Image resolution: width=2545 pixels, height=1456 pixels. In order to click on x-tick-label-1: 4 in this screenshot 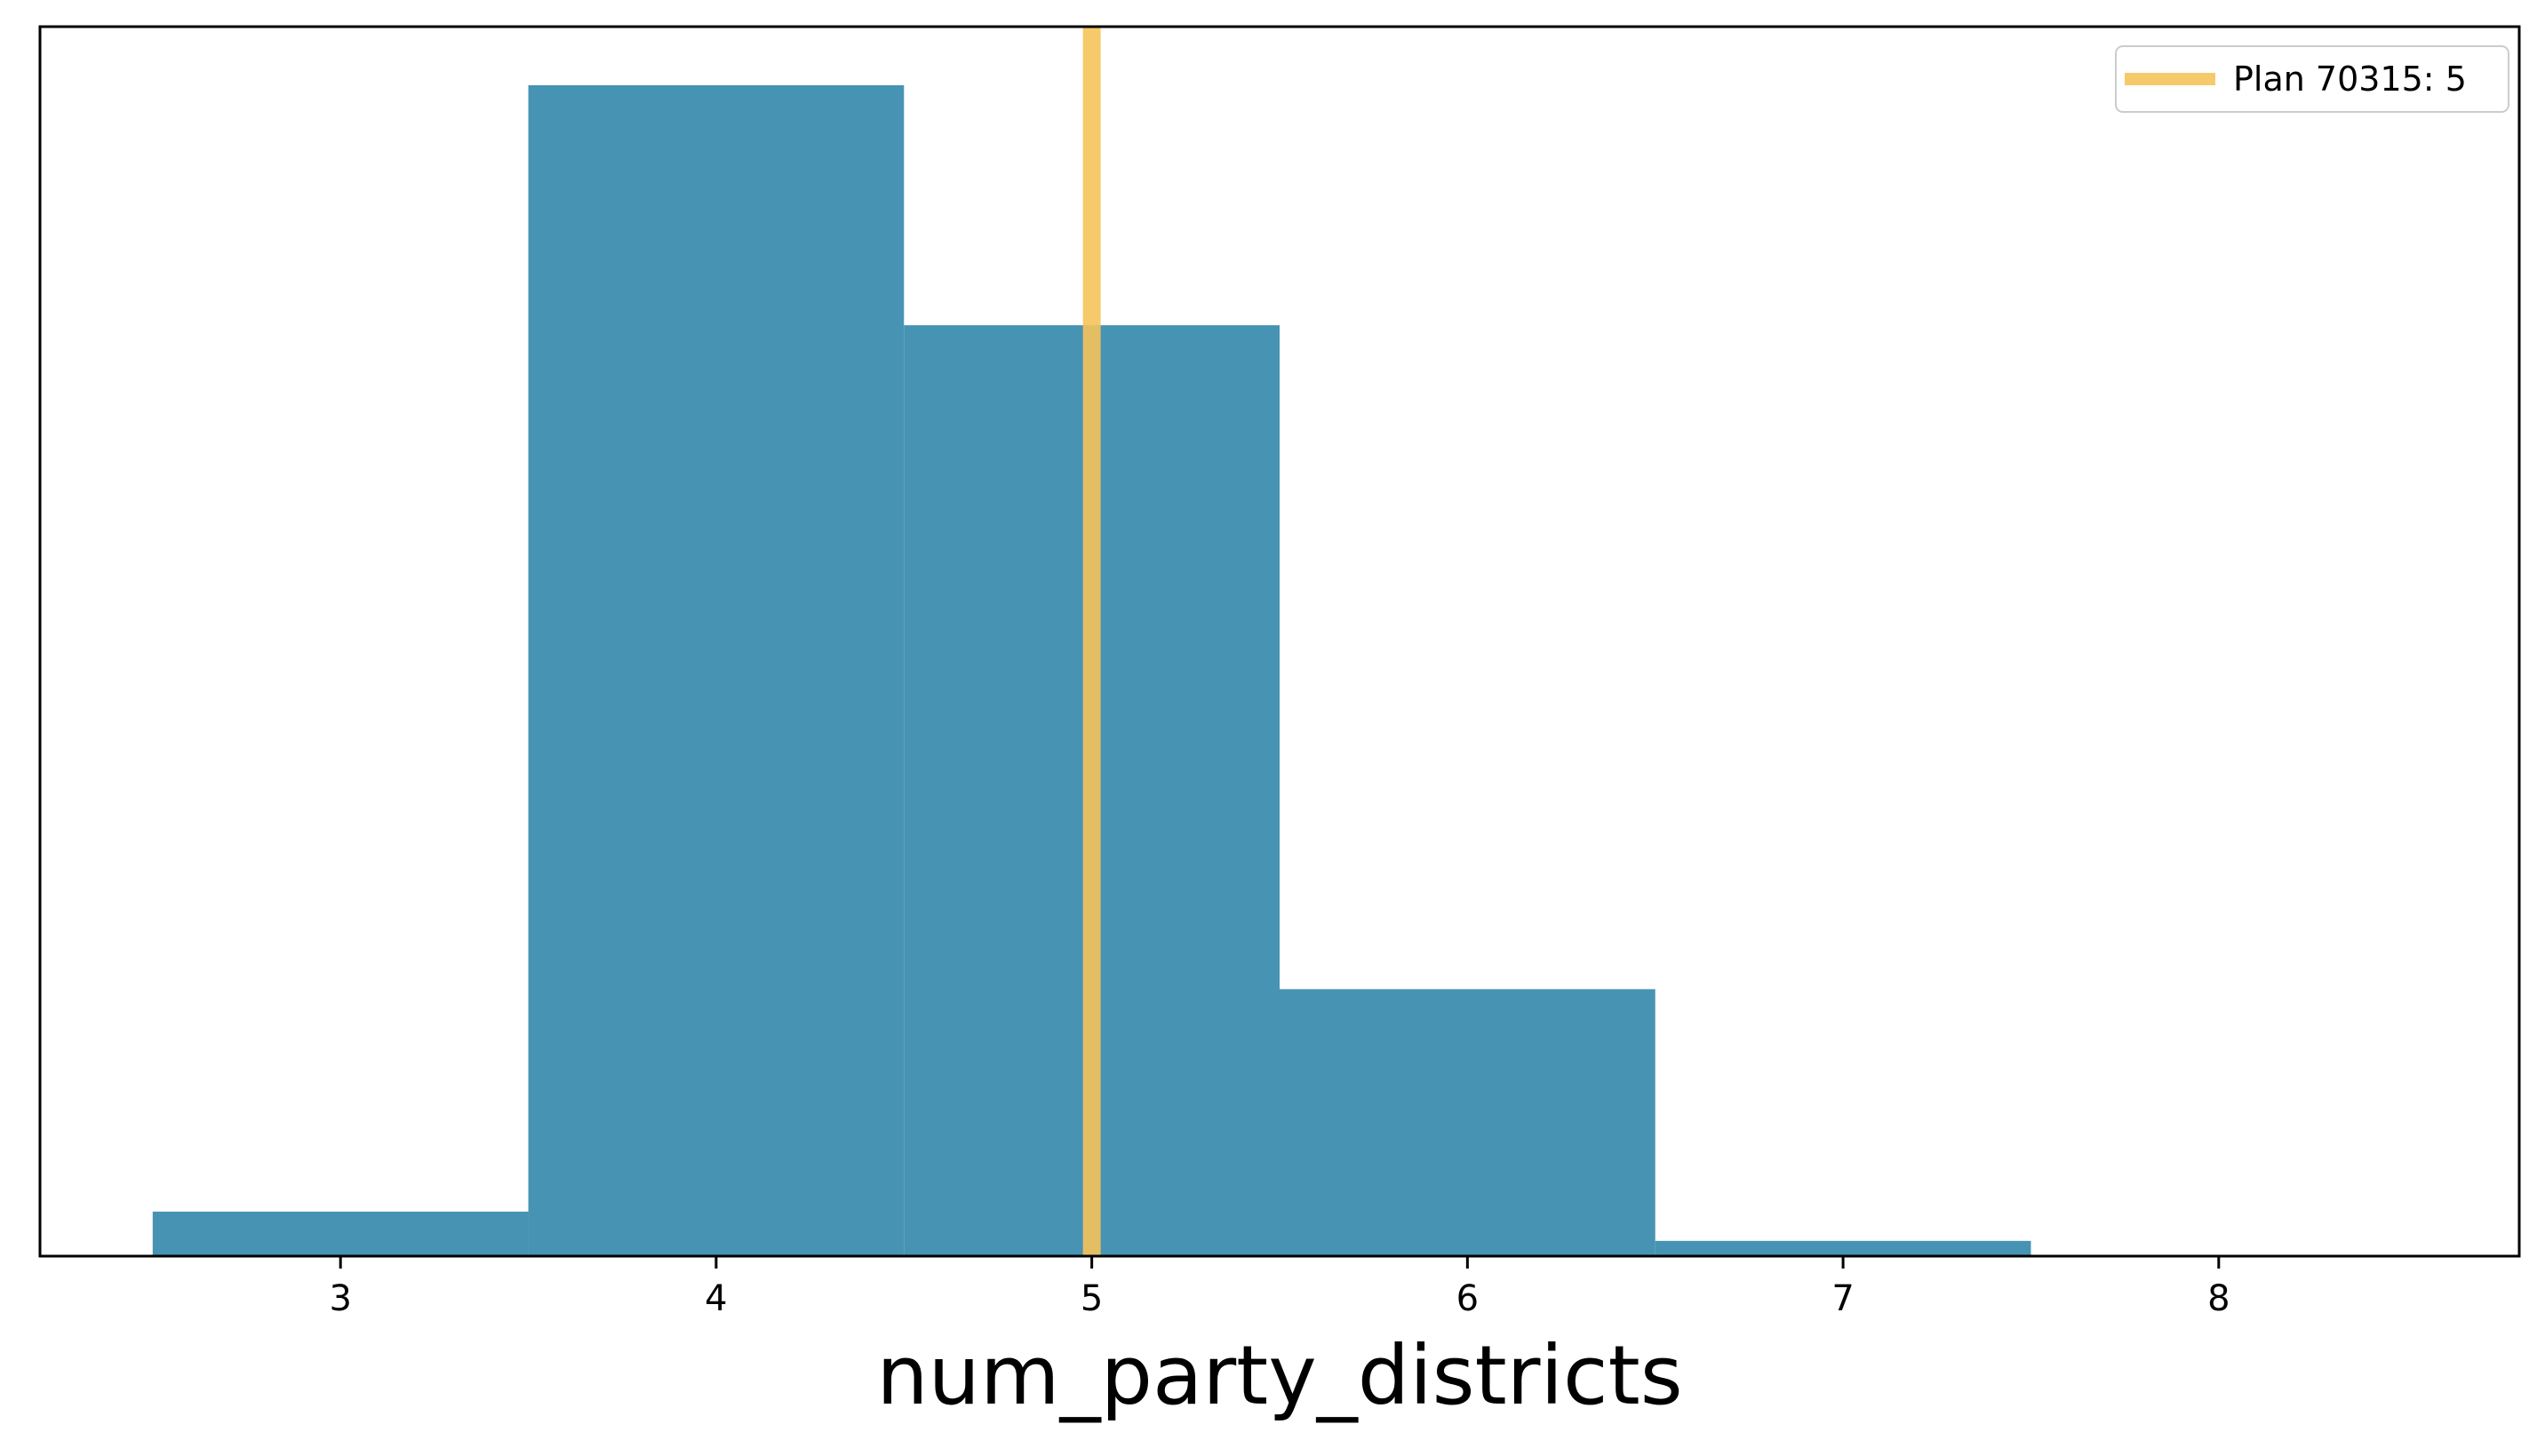, I will do `click(716, 1298)`.